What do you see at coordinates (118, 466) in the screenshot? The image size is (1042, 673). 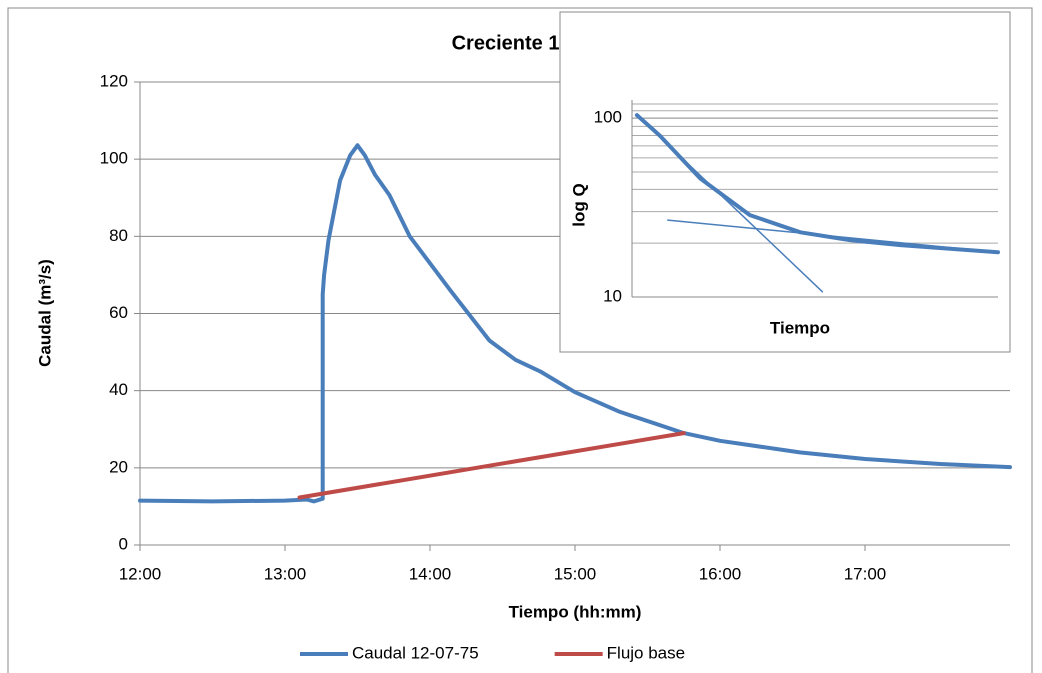 I see `y-tick-label: 20` at bounding box center [118, 466].